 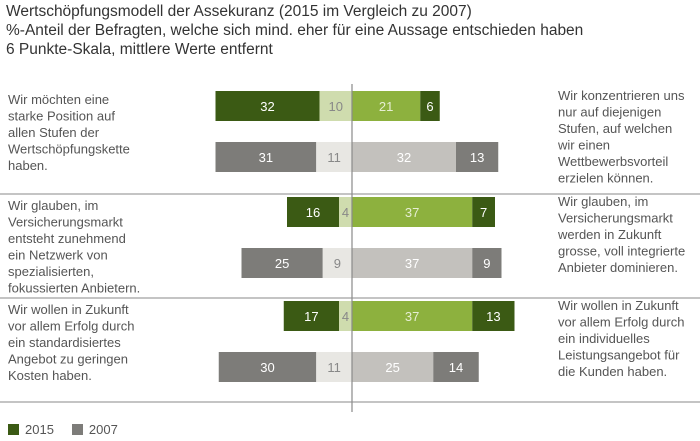 I want to click on legend-swatch-2015, so click(x=13, y=429).